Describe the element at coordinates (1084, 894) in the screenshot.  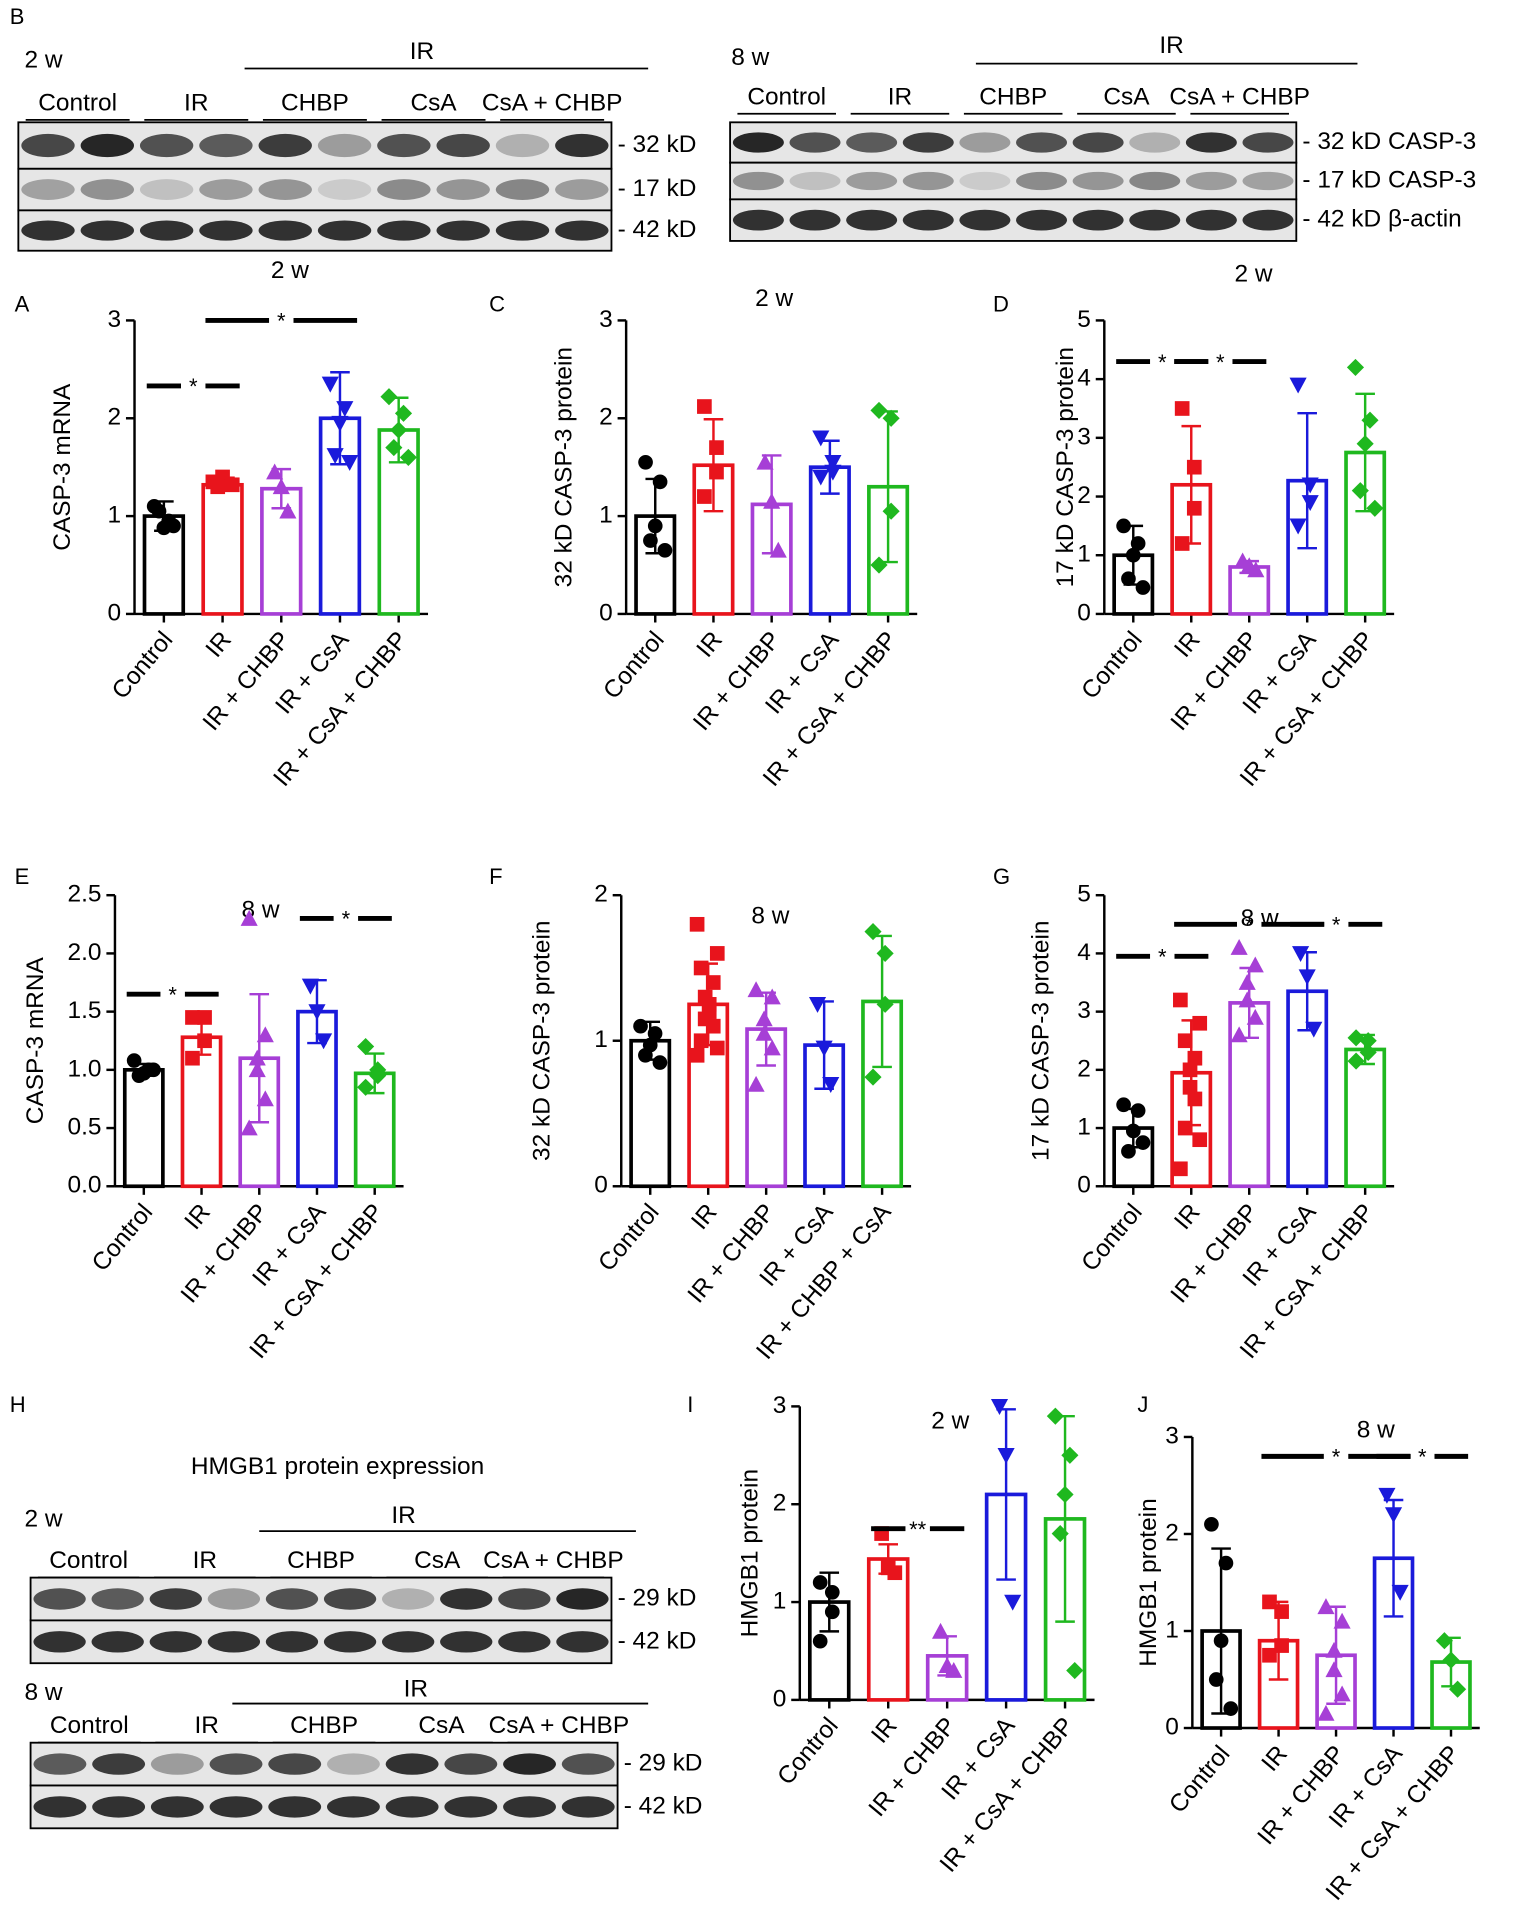
I see `y-tick-label: 5` at that location.